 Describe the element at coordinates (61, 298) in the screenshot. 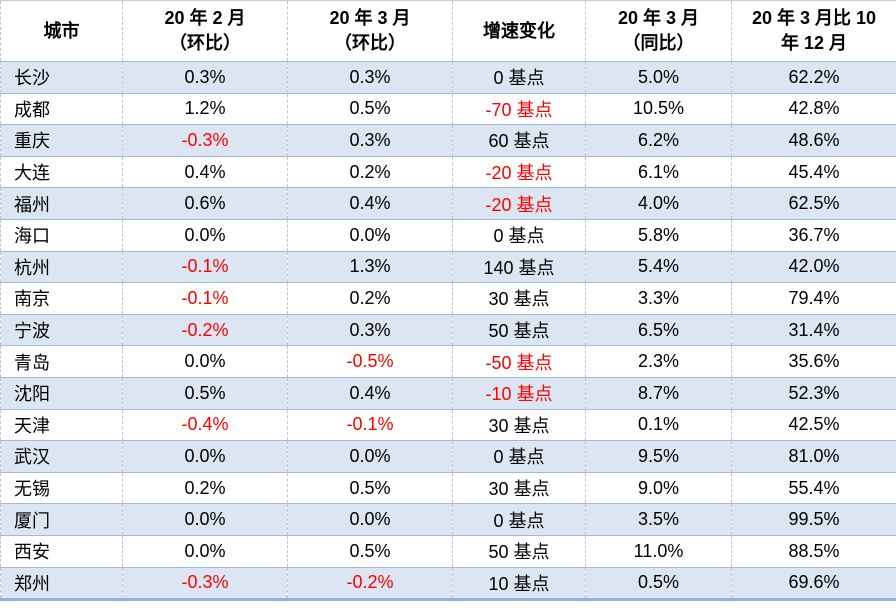

I see `city-cell: 南京` at that location.